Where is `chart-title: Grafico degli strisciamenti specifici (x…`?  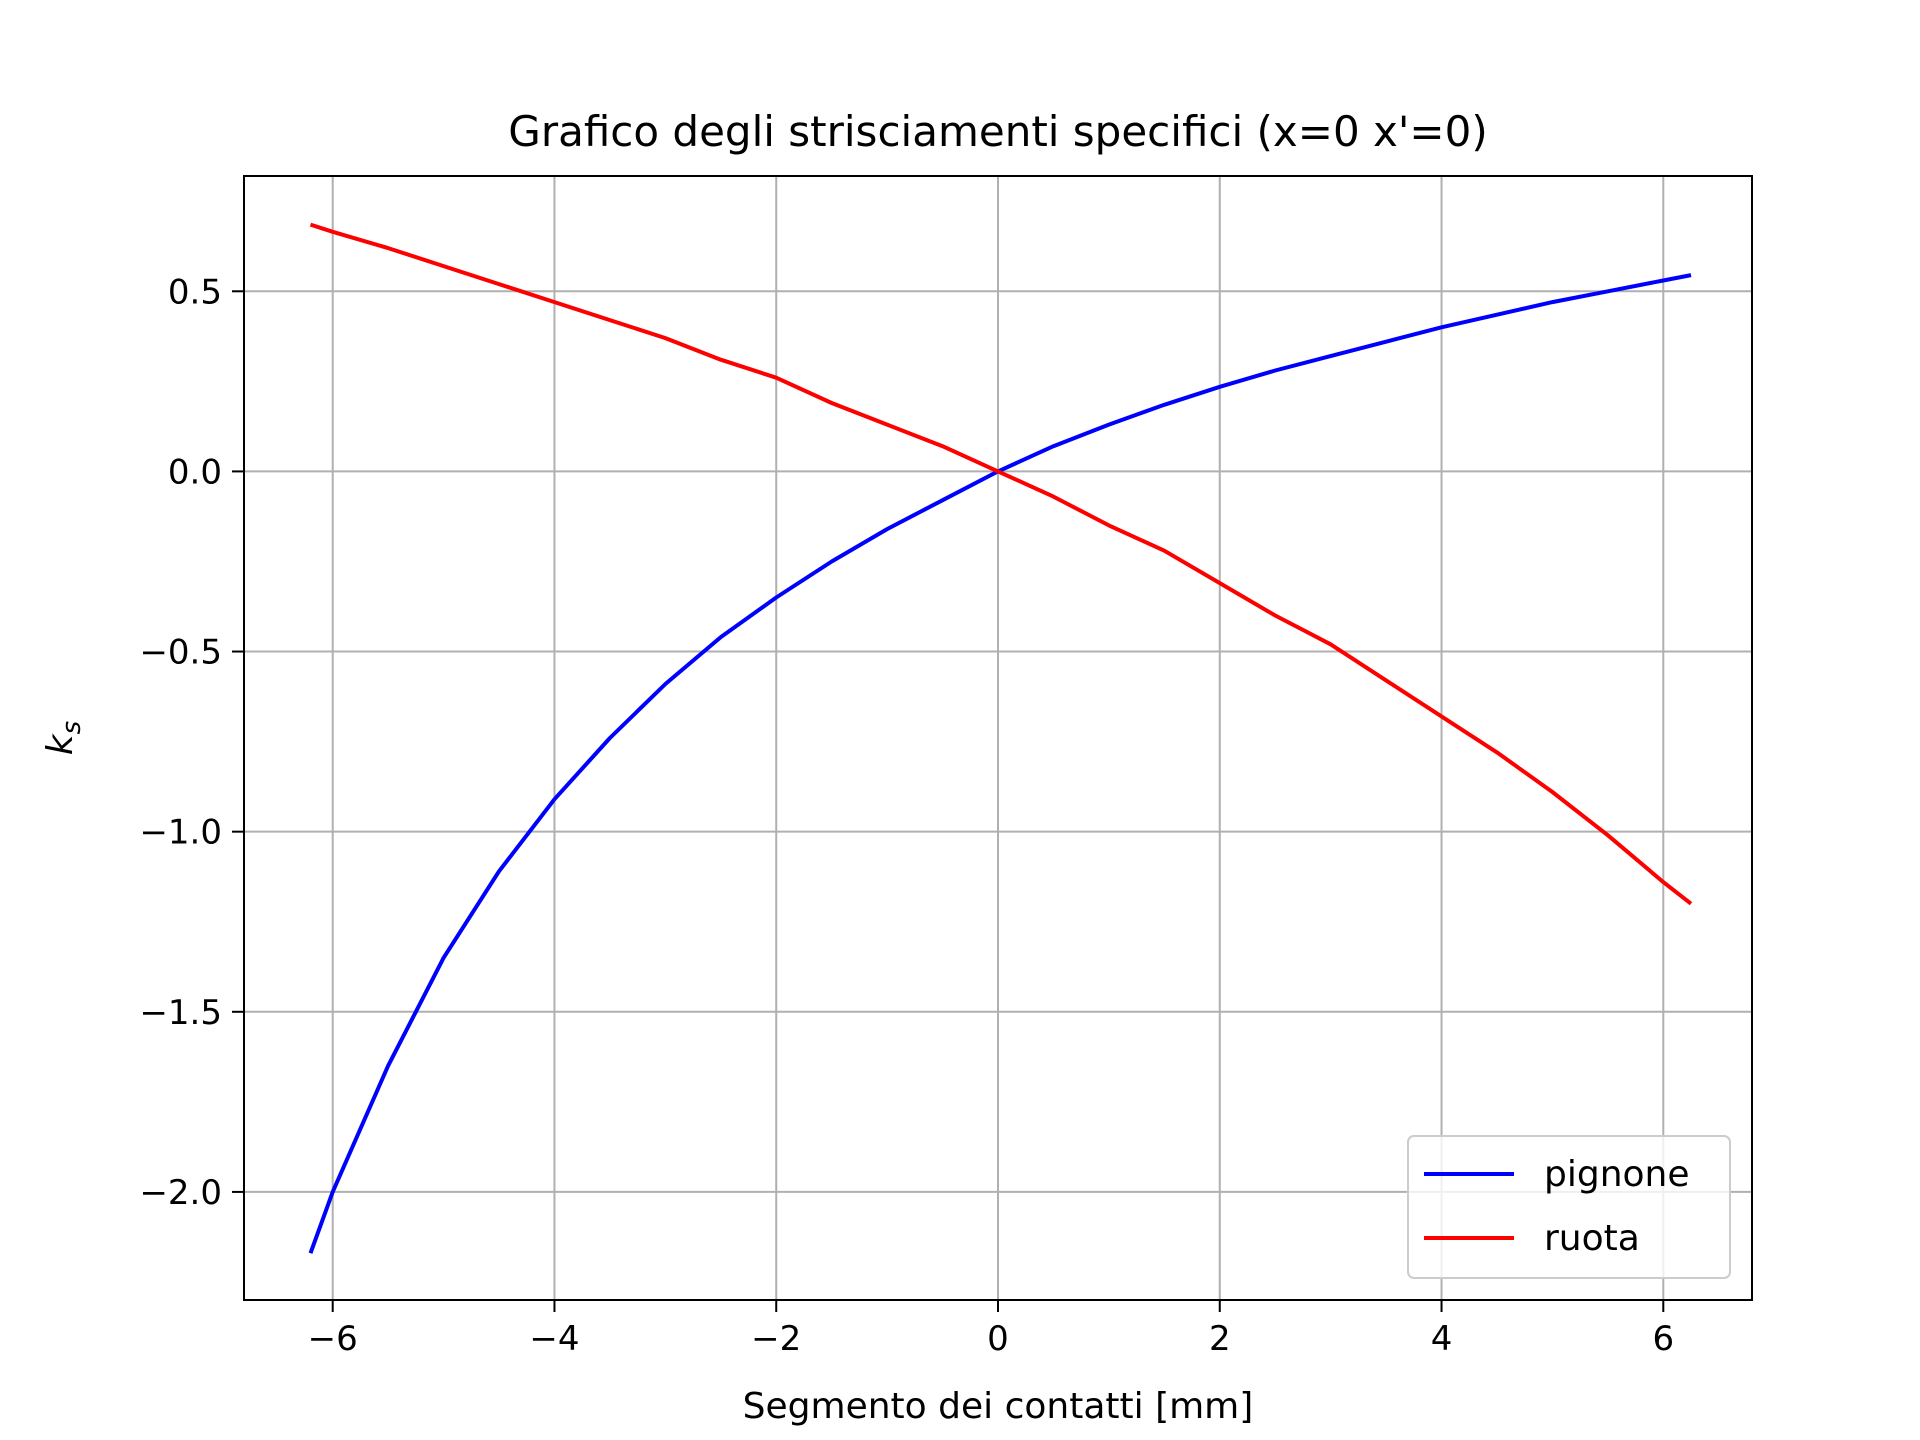 chart-title: Grafico degli strisciamenti specifici (x… is located at coordinates (997, 131).